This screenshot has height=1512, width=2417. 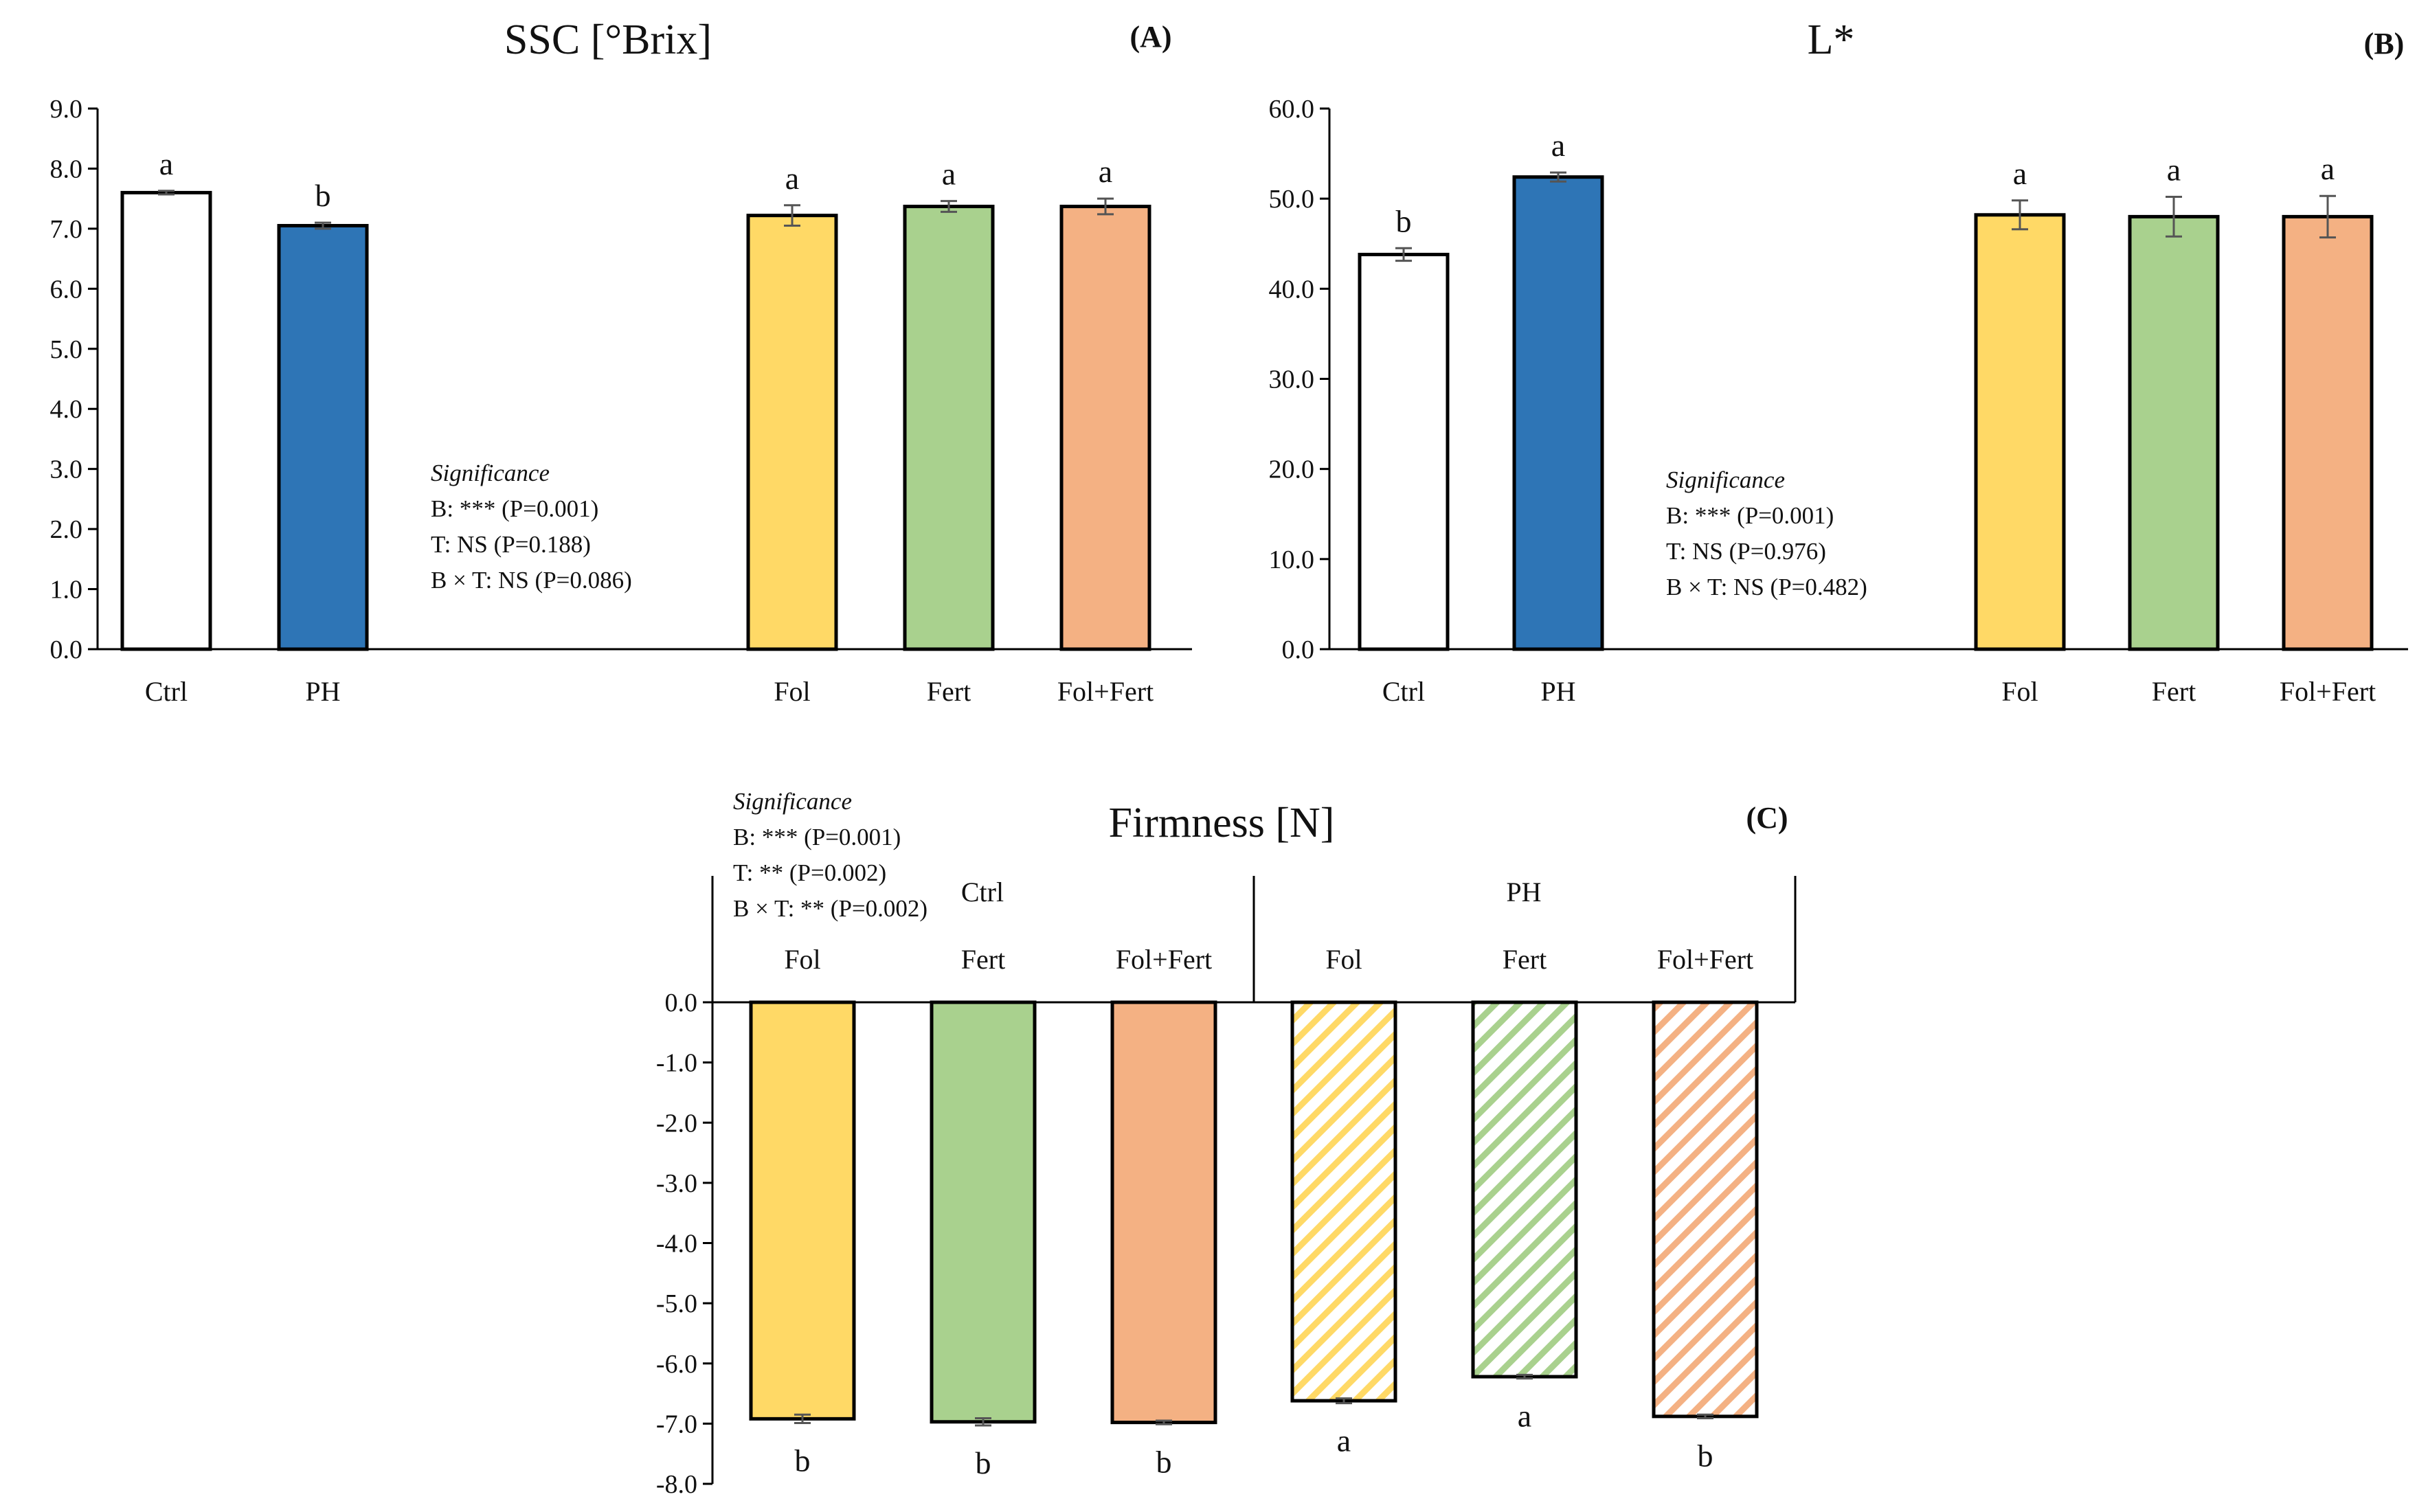 What do you see at coordinates (2328, 692) in the screenshot?
I see `chart-b-category-label: Fol+Fert` at bounding box center [2328, 692].